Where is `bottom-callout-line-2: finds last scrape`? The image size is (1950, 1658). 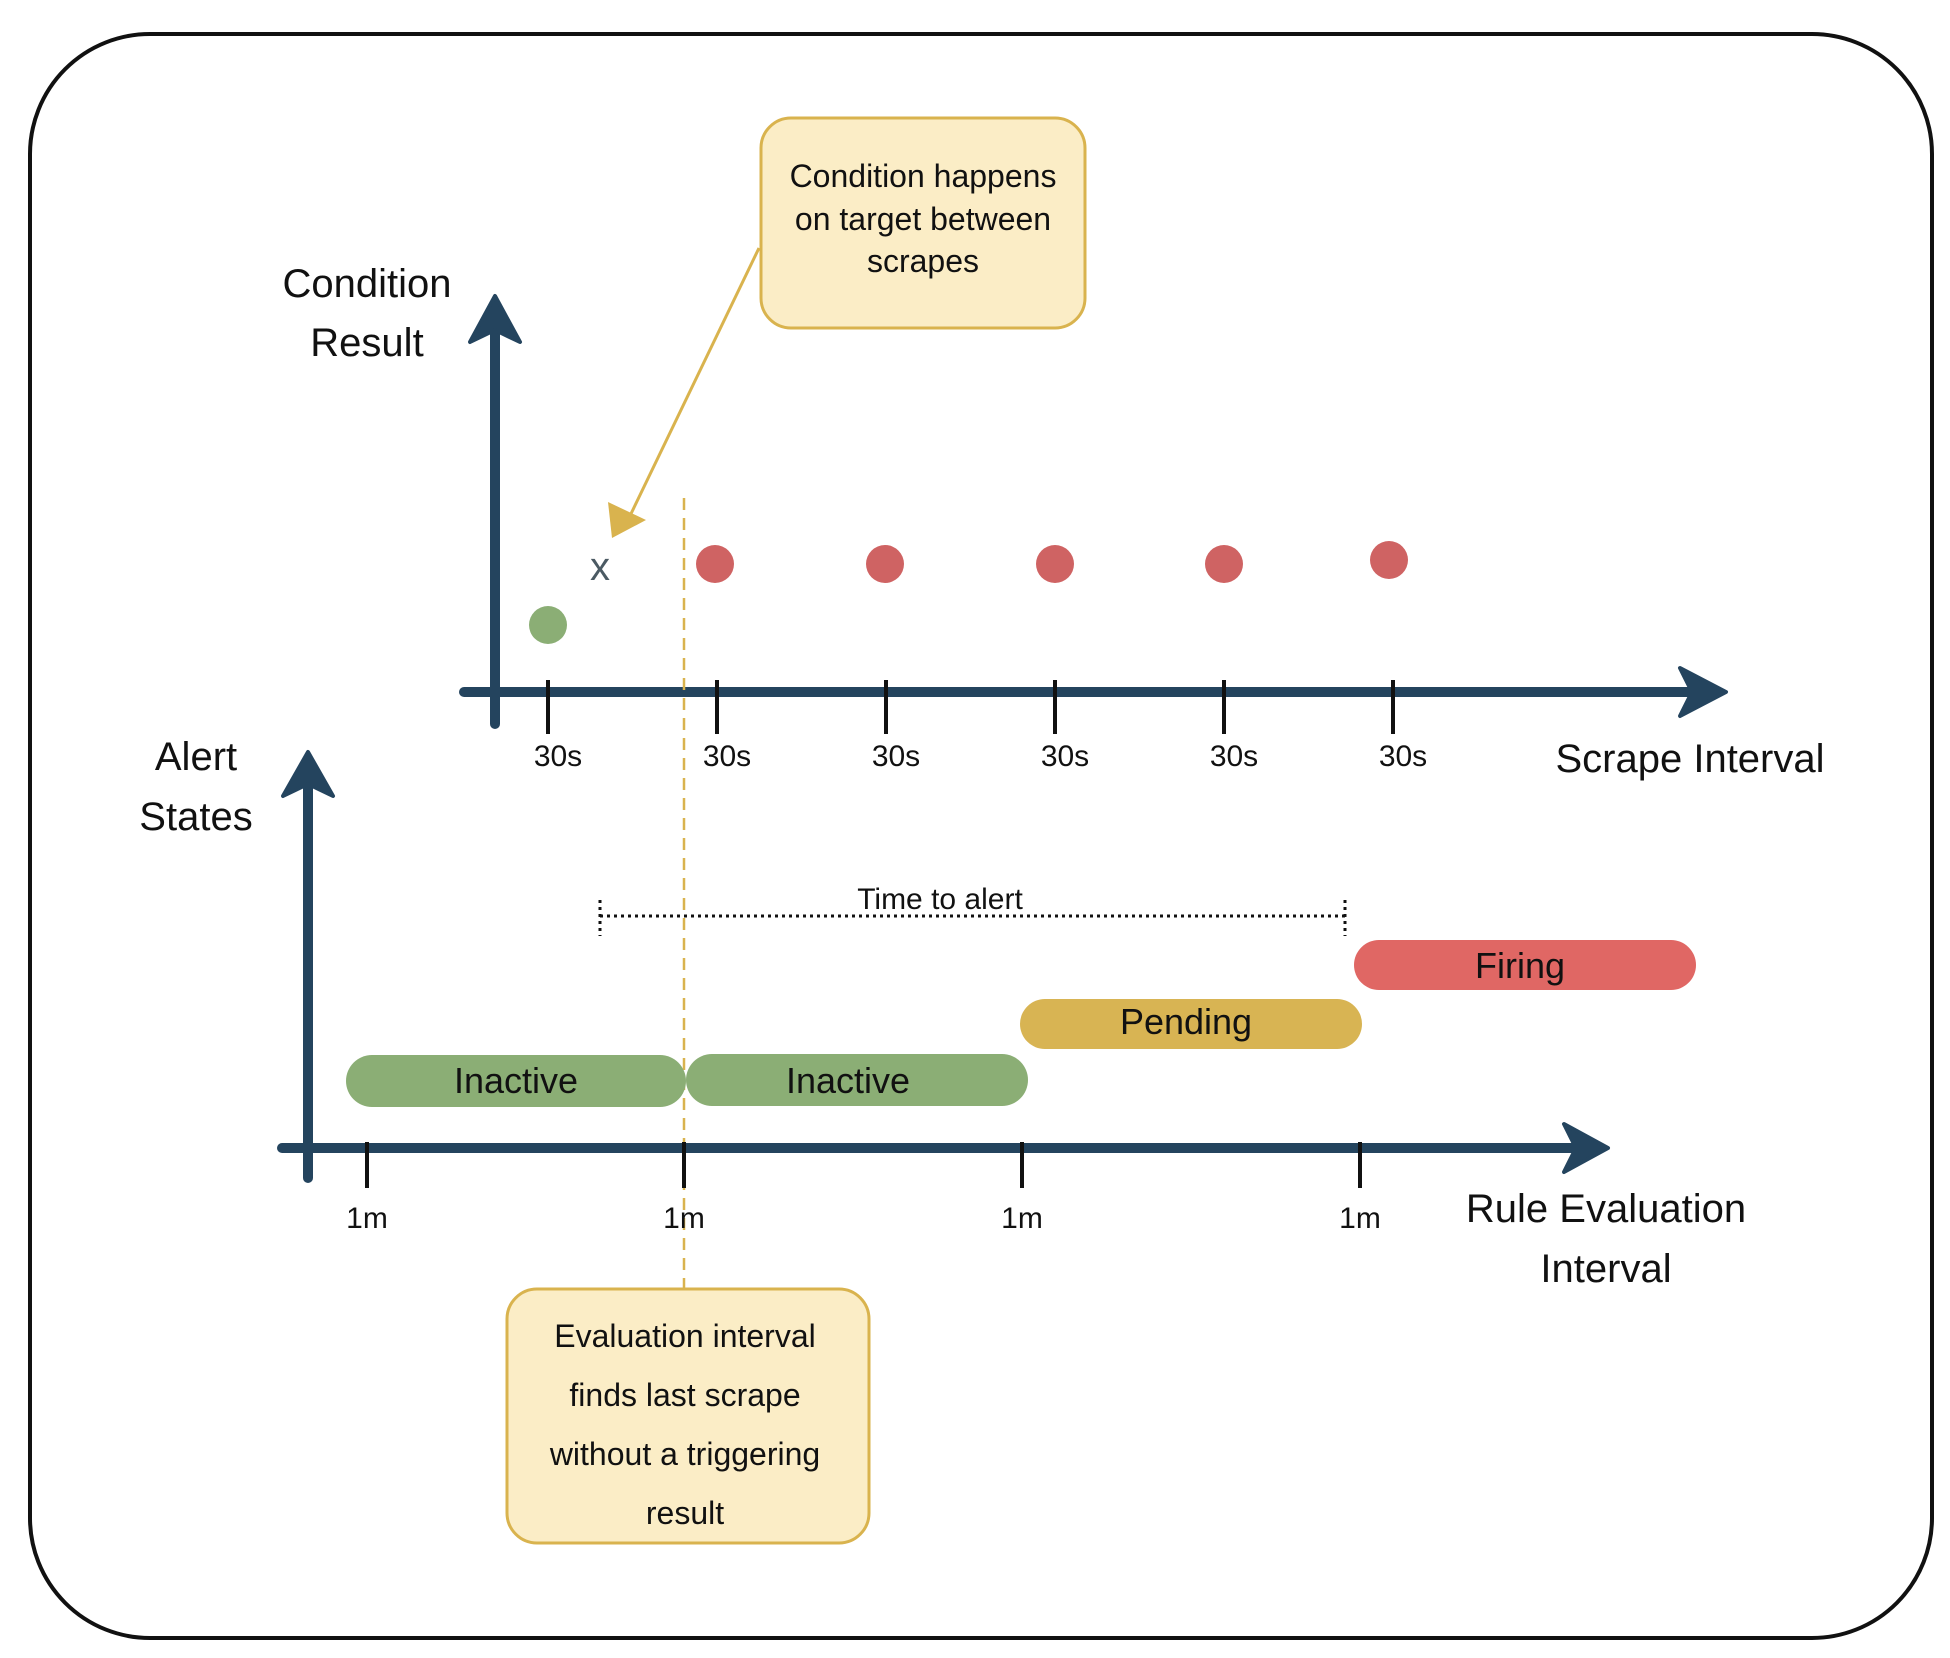 bottom-callout-line-2: finds last scrape is located at coordinates (684, 1395).